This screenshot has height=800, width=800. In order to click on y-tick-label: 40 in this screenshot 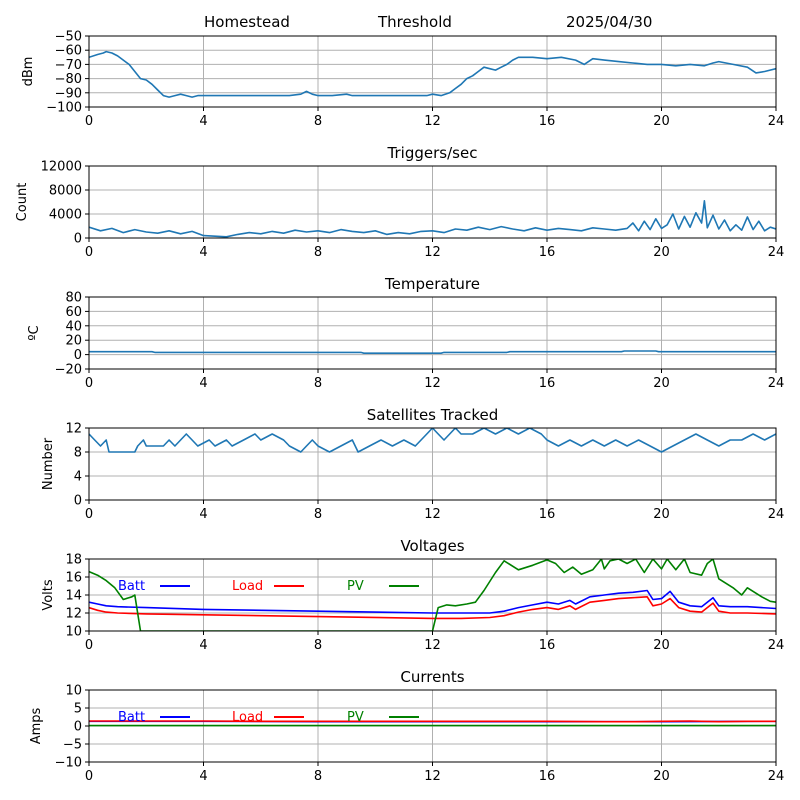, I will do `click(73, 326)`.